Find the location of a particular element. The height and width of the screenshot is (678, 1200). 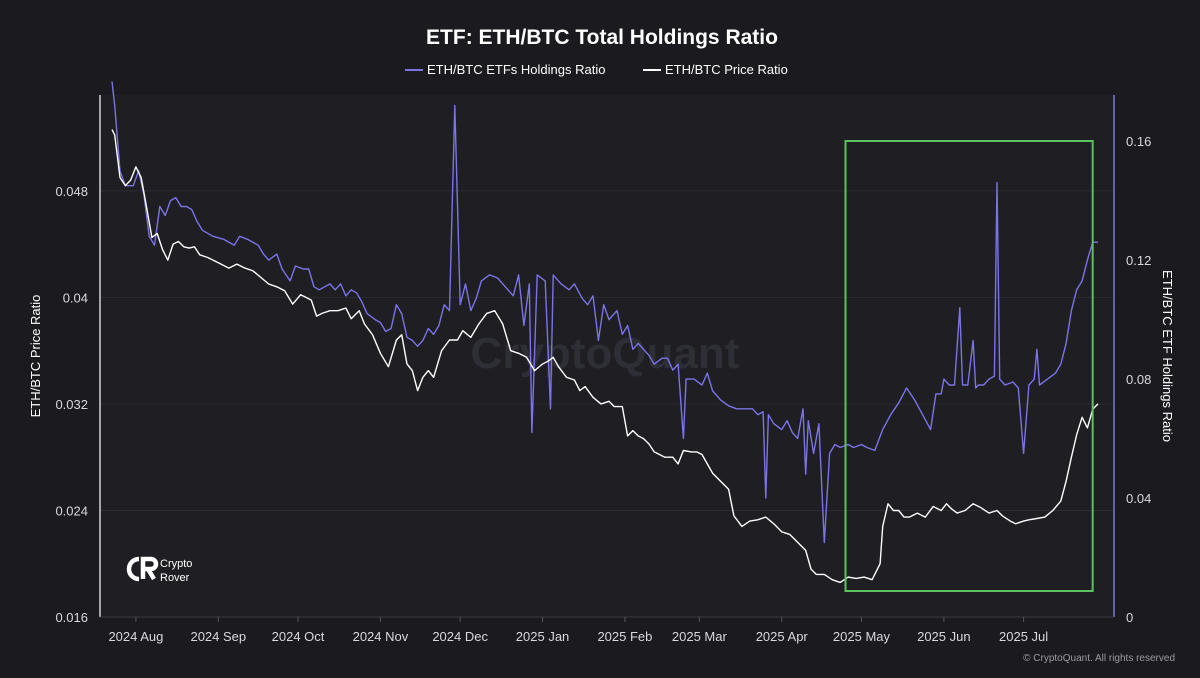

y-left-tick-1: 0.024 is located at coordinates (71, 510).